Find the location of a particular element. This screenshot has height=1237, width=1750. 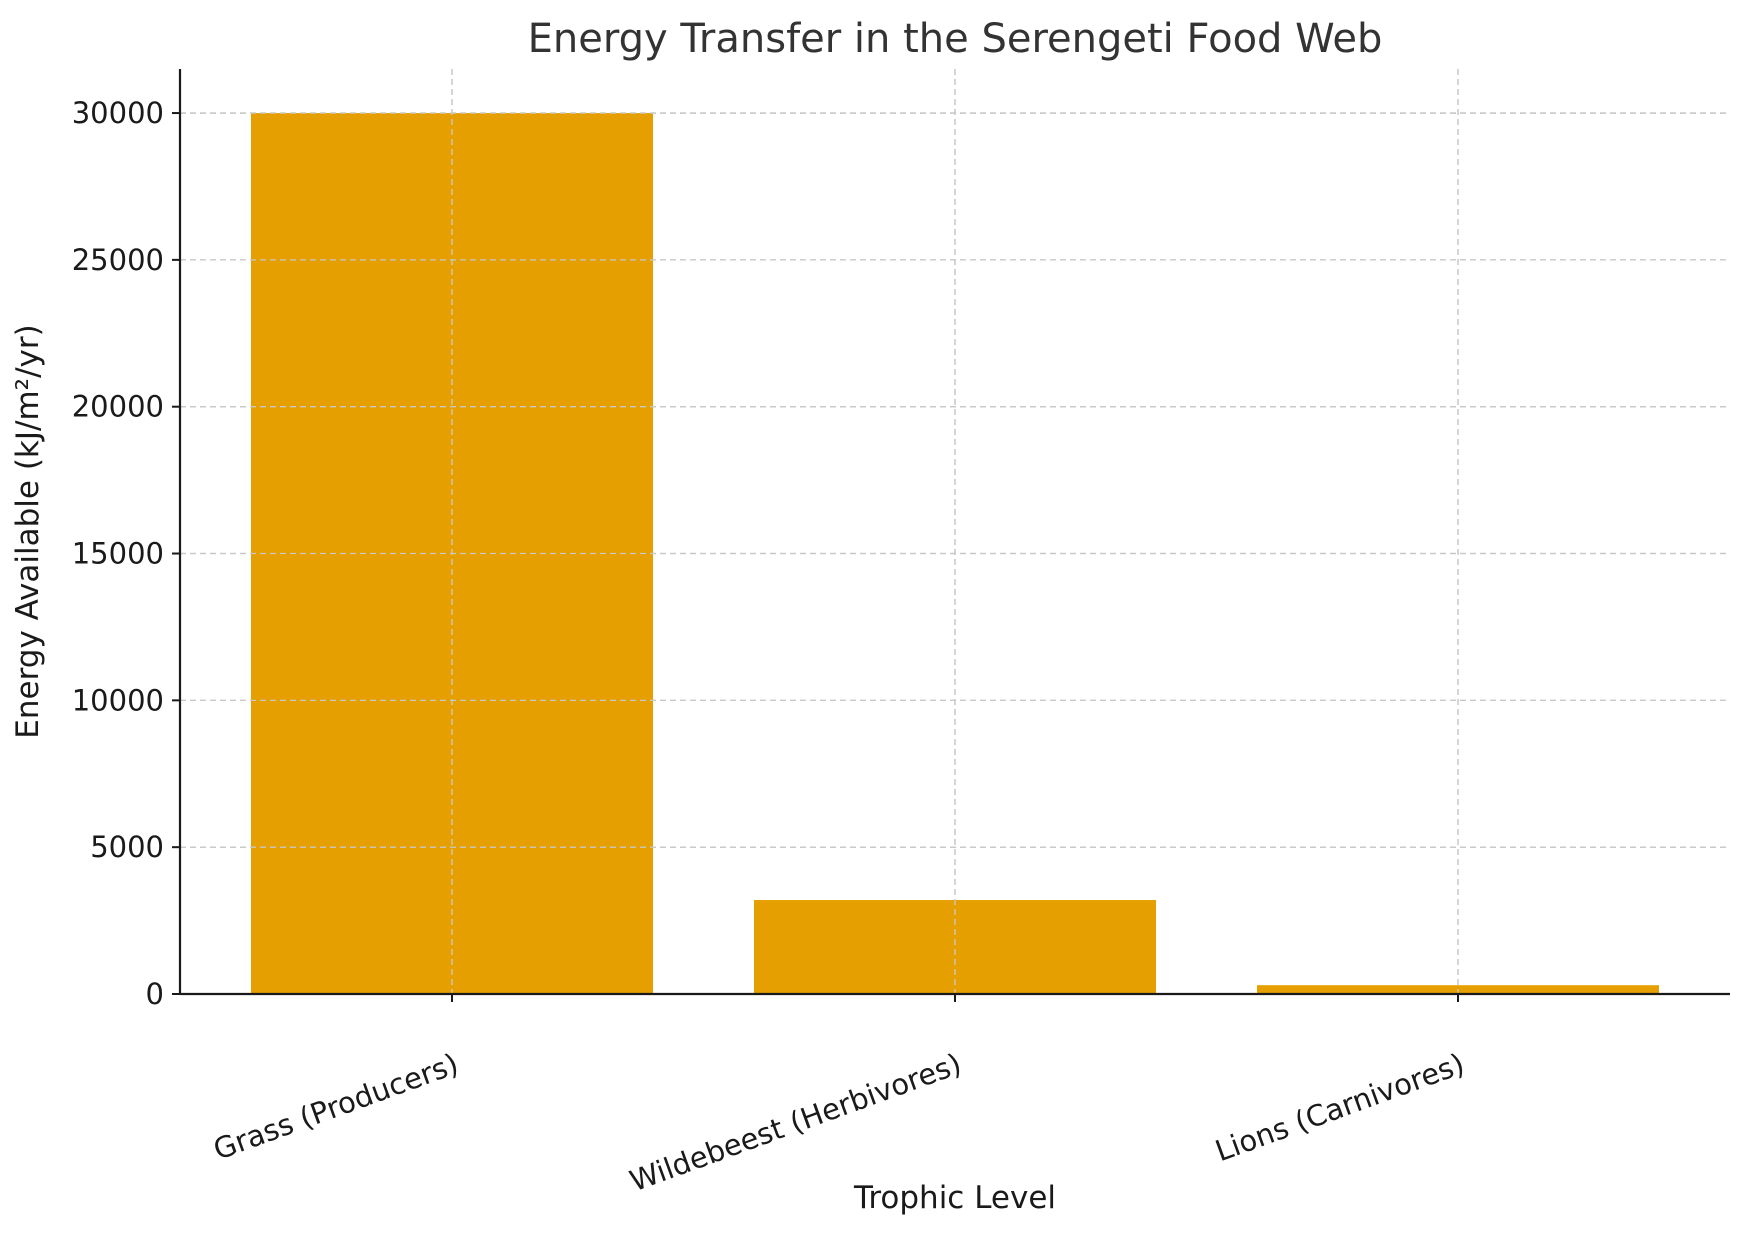

y-tick-label: 20000 is located at coordinates (118, 407).